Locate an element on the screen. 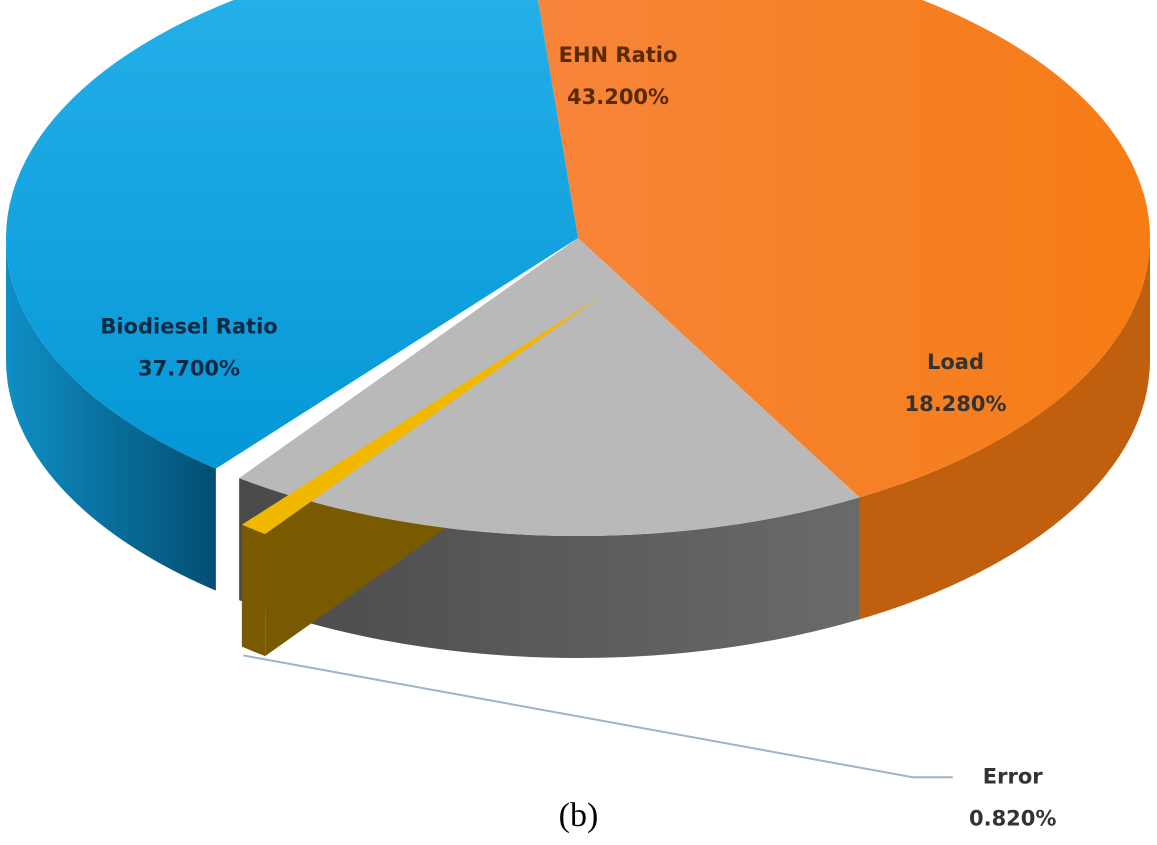 The height and width of the screenshot is (845, 1157). error-leader-line is located at coordinates (598, 716).